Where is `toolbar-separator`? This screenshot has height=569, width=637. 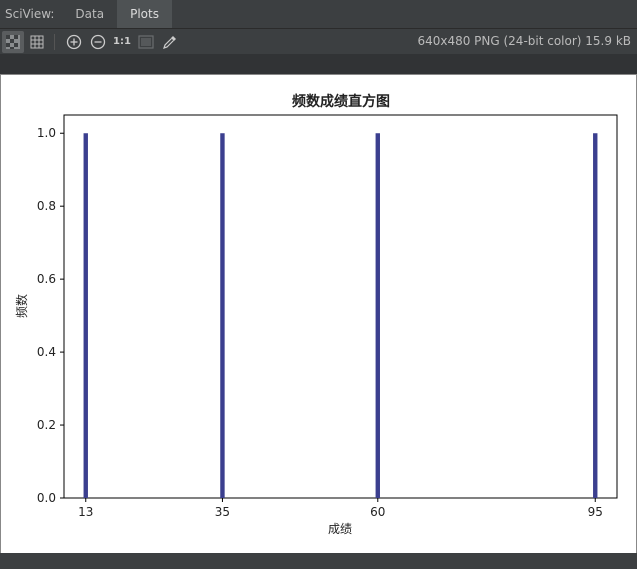 toolbar-separator is located at coordinates (54, 41).